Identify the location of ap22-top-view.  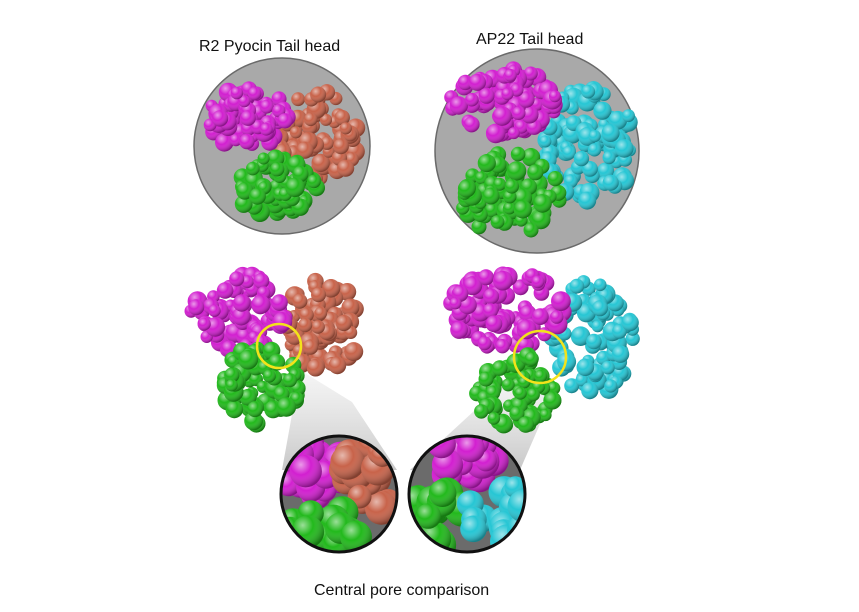
(541, 149).